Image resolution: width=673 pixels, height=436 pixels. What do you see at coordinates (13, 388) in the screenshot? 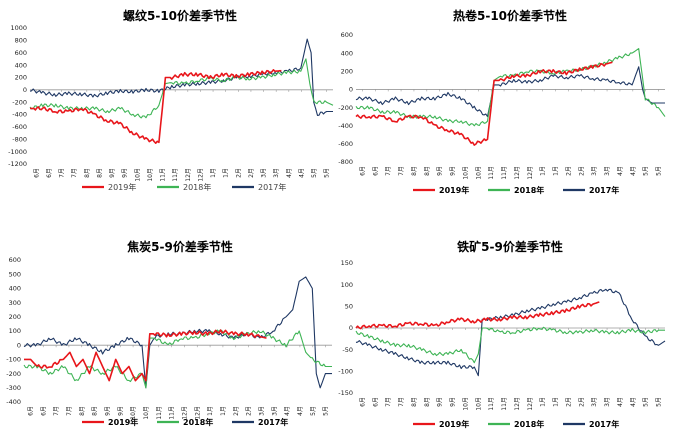
I see `y-tick-label: -300` at bounding box center [13, 388].